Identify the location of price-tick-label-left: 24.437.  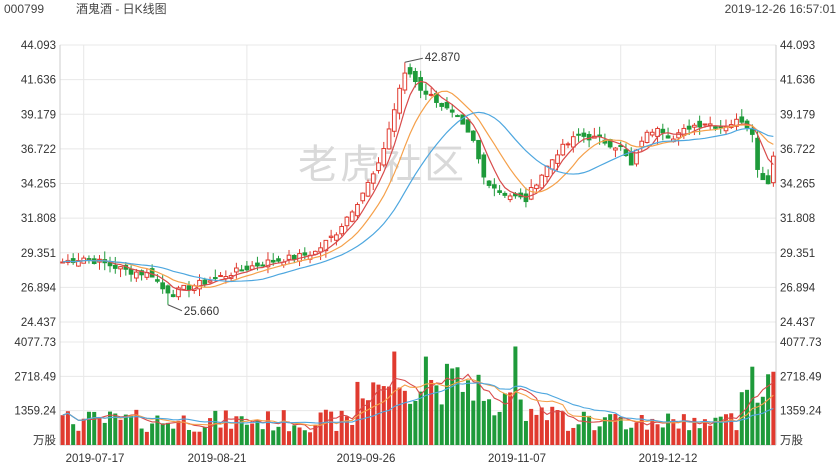
(38, 323).